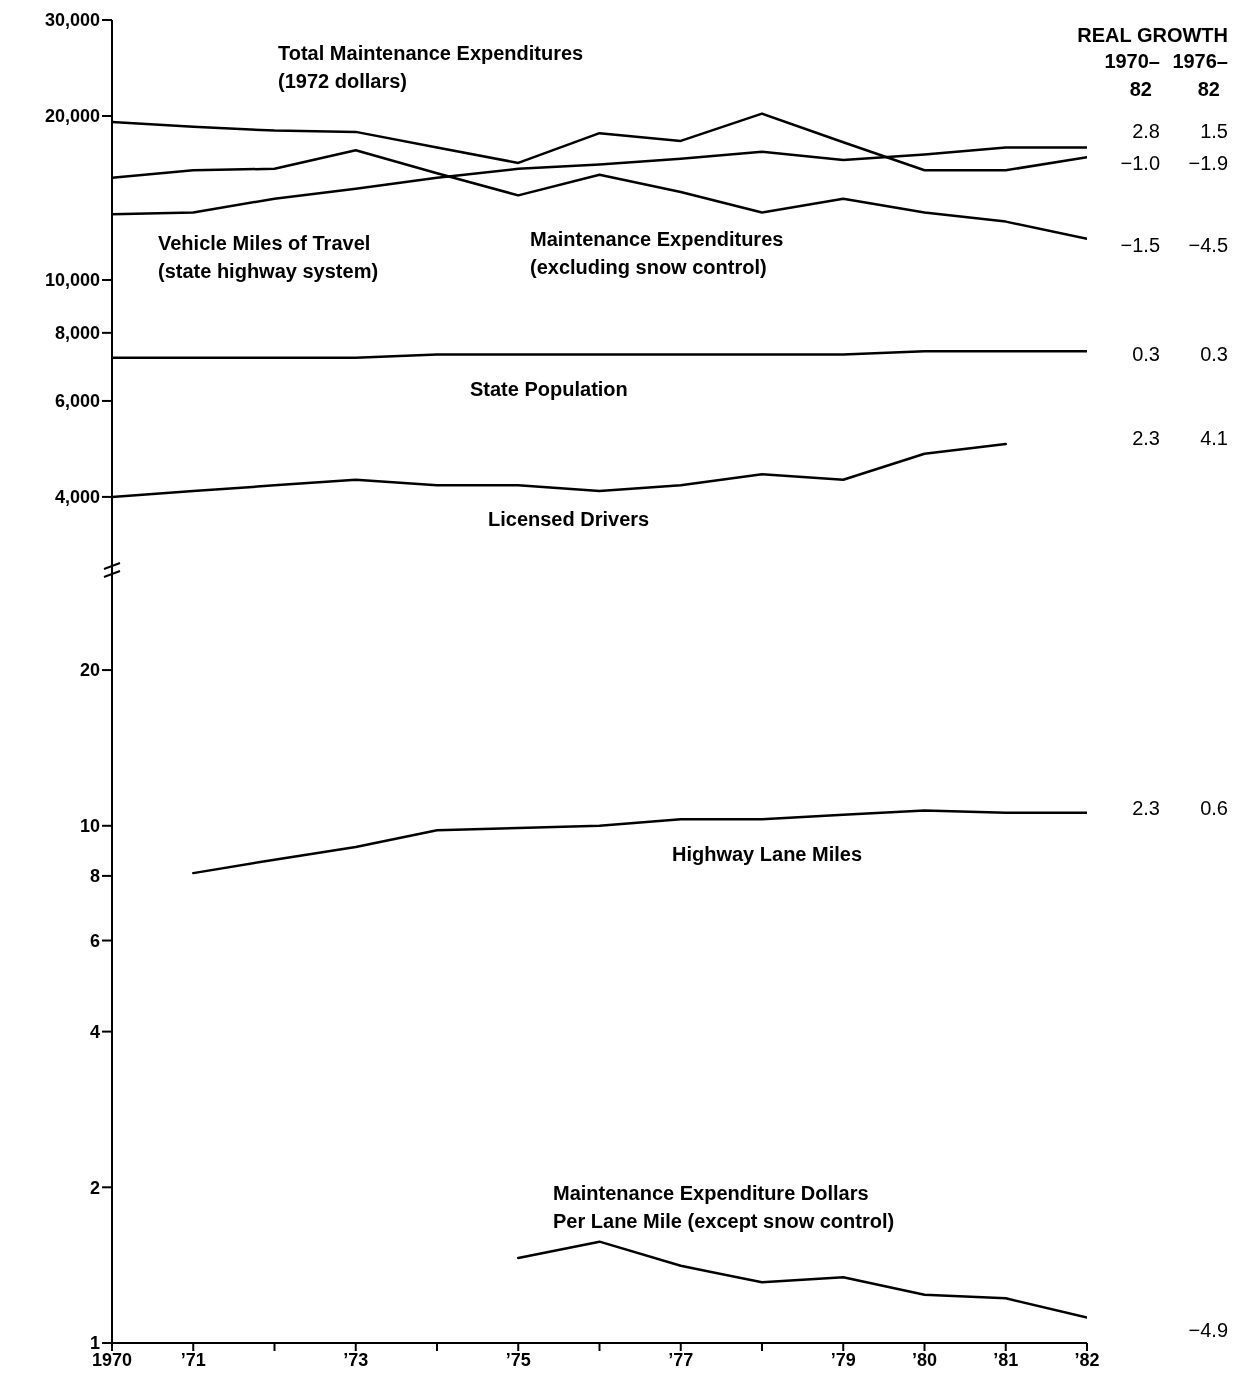 The height and width of the screenshot is (1390, 1250). I want to click on y-tick-label: 4,000, so click(77, 497).